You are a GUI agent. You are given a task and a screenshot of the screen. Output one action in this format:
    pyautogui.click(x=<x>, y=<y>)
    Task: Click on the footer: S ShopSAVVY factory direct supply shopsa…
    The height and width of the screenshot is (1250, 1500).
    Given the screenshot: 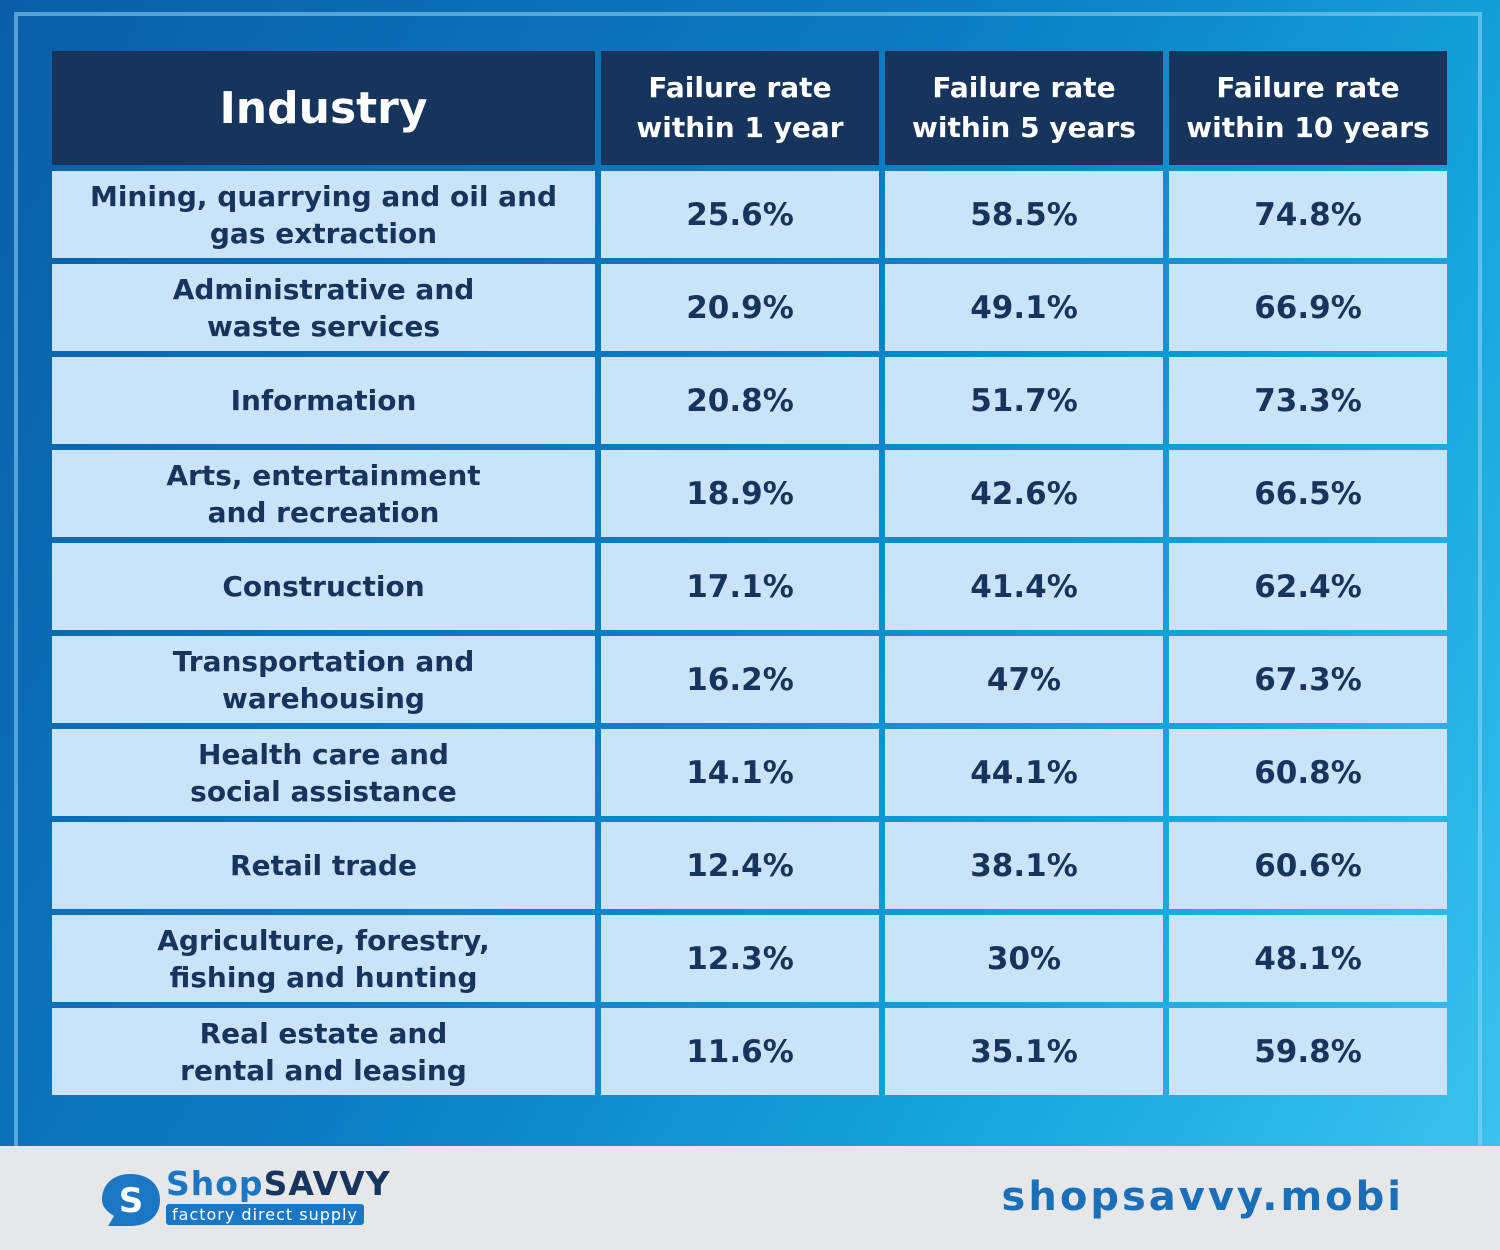 What is the action you would take?
    pyautogui.click(x=750, y=1198)
    